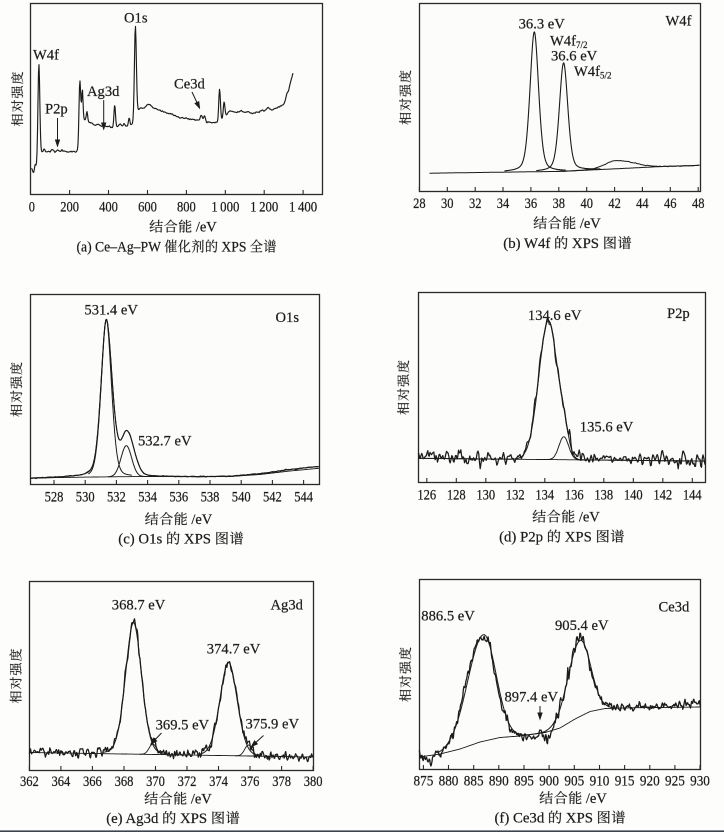 The height and width of the screenshot is (832, 724). Describe the element at coordinates (424, 782) in the screenshot. I see `svg-text: 875` at that location.